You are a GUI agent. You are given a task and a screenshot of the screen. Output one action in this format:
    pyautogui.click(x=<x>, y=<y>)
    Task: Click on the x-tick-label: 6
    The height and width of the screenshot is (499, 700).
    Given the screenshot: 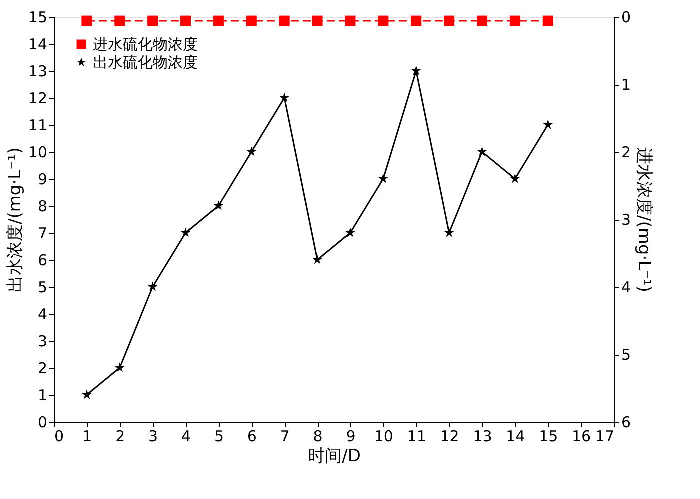 What is the action you would take?
    pyautogui.click(x=252, y=437)
    